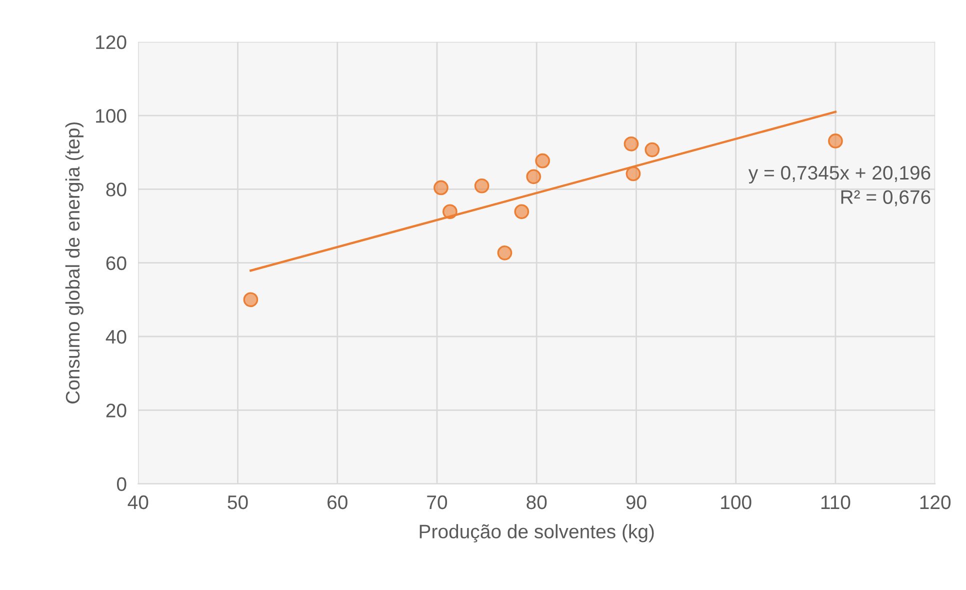 The width and height of the screenshot is (966, 590). Describe the element at coordinates (111, 116) in the screenshot. I see `y-tick-label: 100` at that location.